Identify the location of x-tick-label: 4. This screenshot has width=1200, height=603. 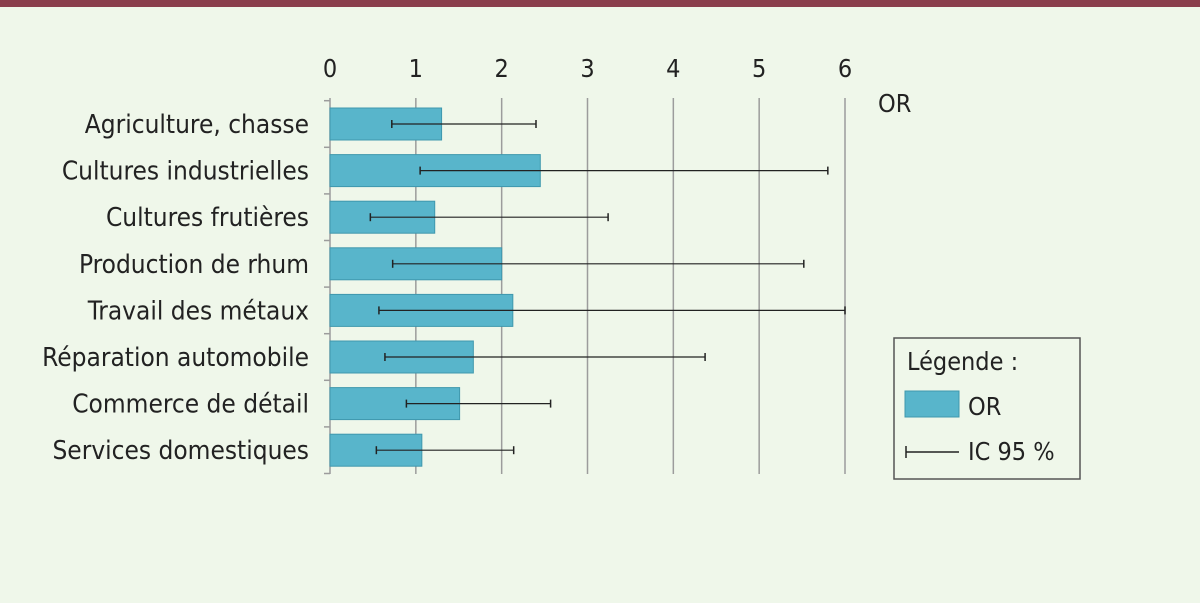
(673, 68).